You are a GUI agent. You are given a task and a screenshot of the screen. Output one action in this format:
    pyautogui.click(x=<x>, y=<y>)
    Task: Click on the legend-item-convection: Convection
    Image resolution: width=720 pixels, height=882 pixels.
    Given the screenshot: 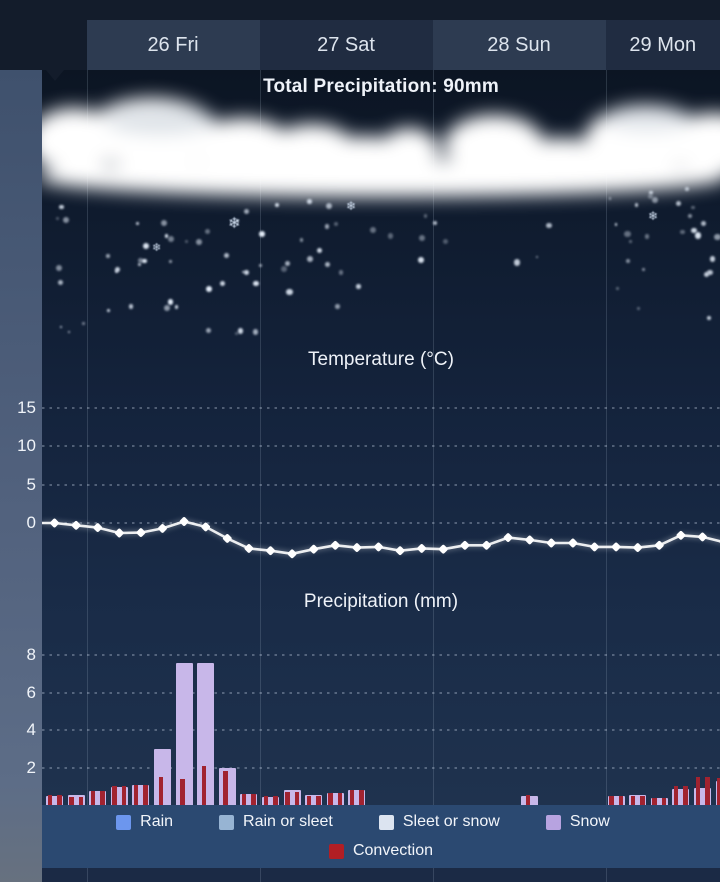 What is the action you would take?
    pyautogui.click(x=380, y=851)
    